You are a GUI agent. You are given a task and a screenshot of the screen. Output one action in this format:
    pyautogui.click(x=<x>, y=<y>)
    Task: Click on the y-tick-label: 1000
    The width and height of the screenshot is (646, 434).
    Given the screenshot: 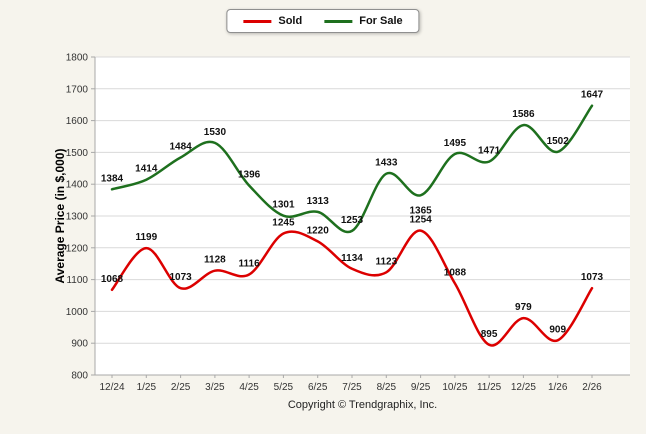 What is the action you would take?
    pyautogui.click(x=77, y=312)
    